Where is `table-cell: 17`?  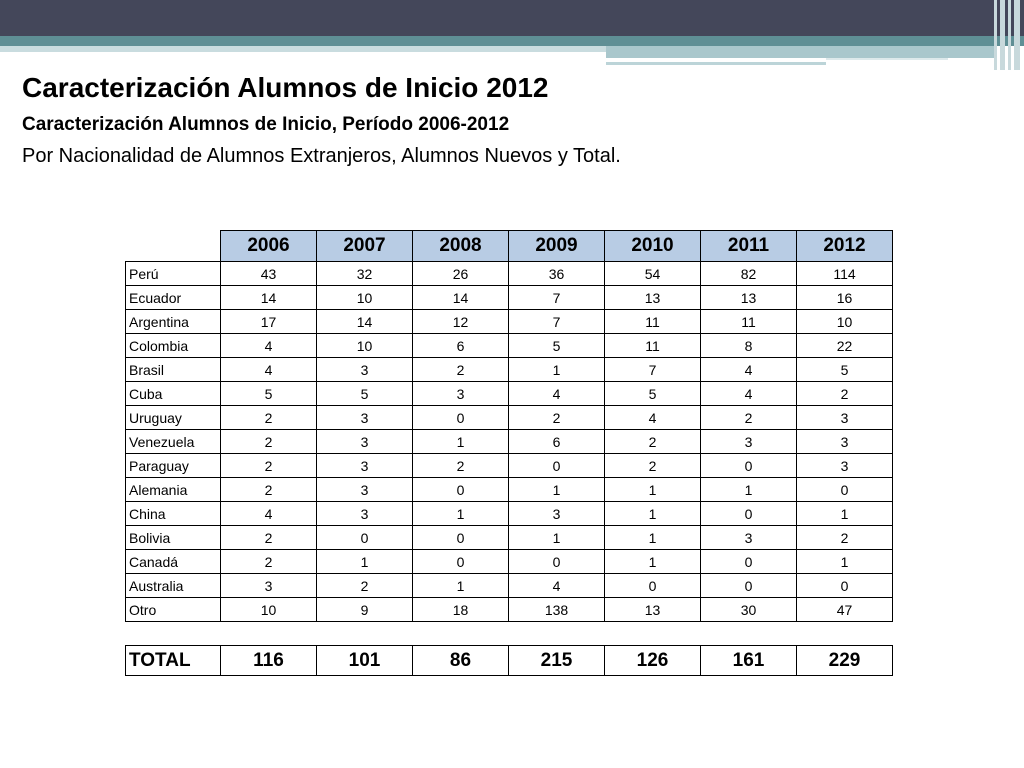
table-cell: 17 is located at coordinates (268, 321).